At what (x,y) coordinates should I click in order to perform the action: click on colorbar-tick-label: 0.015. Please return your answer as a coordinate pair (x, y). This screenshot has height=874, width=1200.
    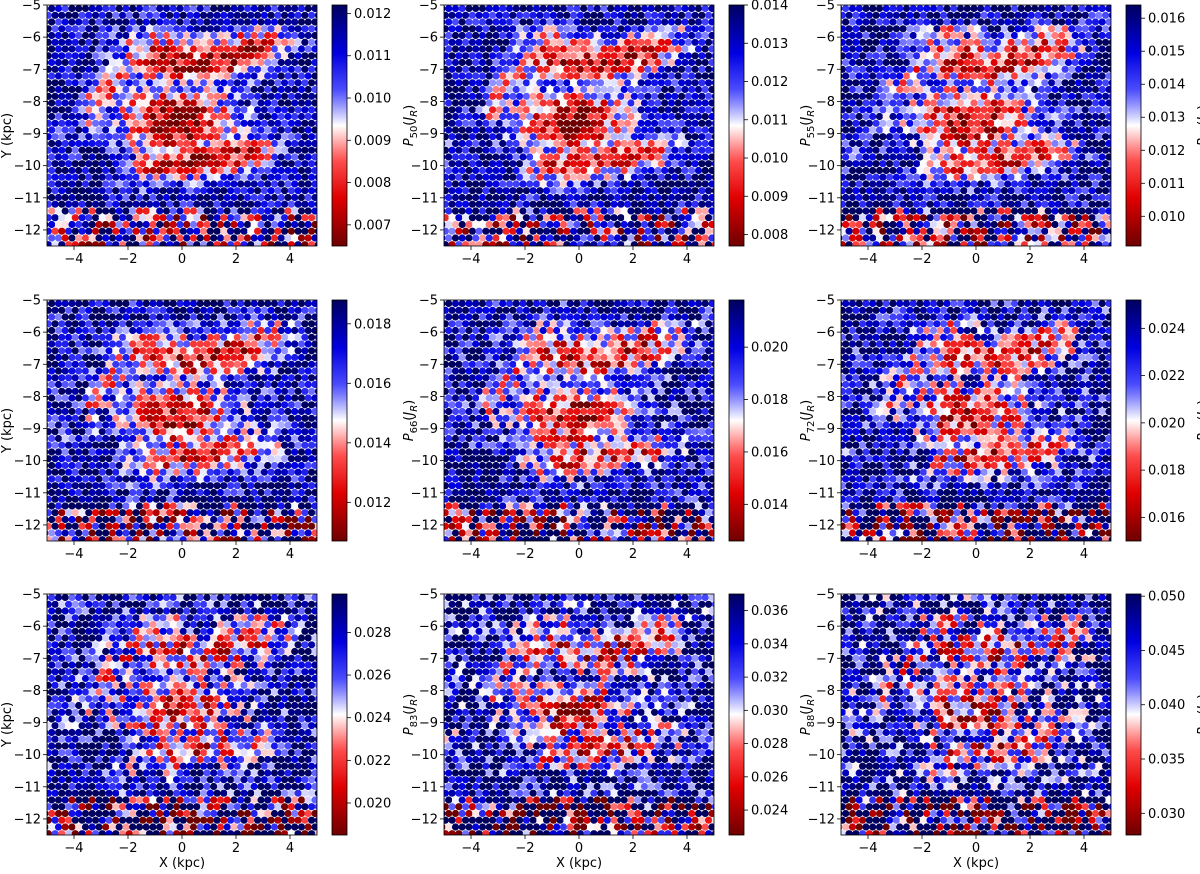
    Looking at the image, I should click on (1166, 52).